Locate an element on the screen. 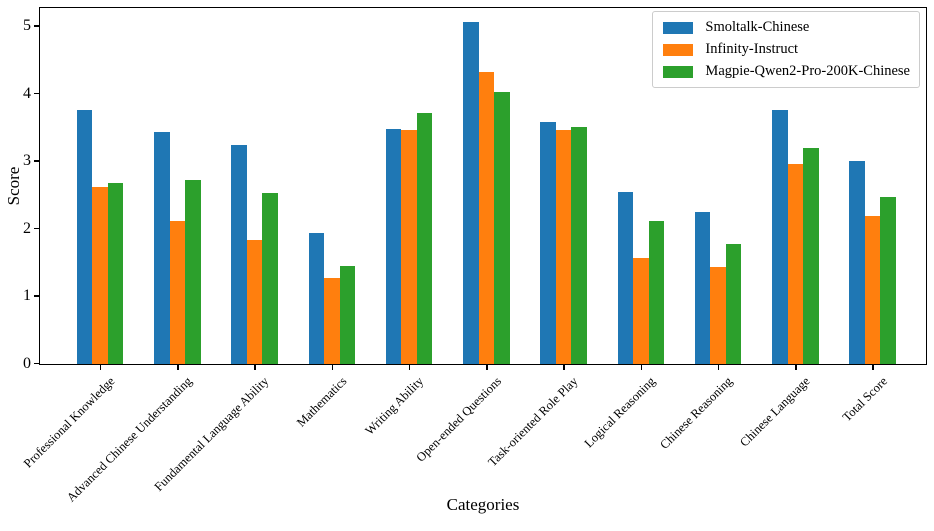 The width and height of the screenshot is (934, 531). x-tick-label: Mathematics is located at coordinates (321, 402).